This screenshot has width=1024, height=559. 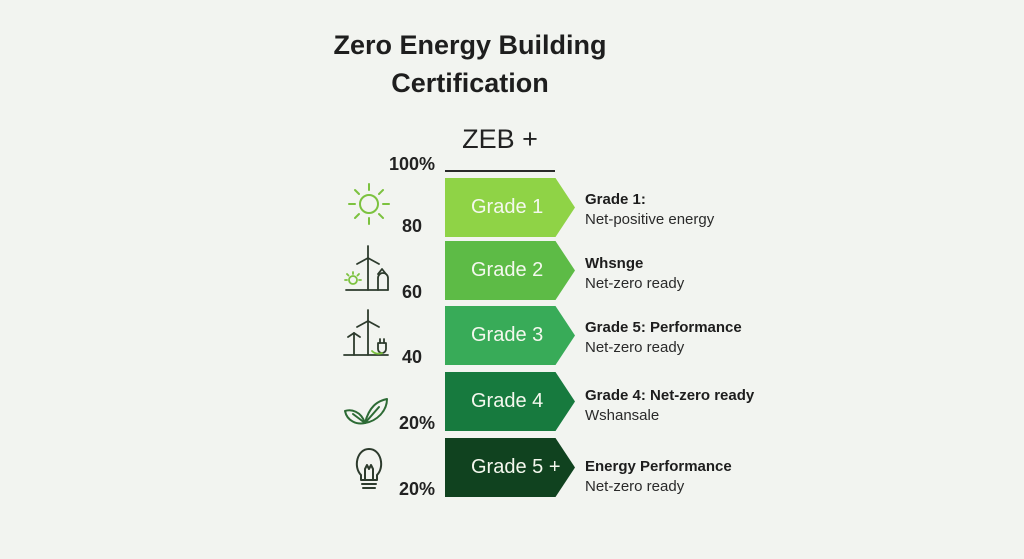 I want to click on grade-5-arrow: Grade 5 +, so click(x=510, y=467).